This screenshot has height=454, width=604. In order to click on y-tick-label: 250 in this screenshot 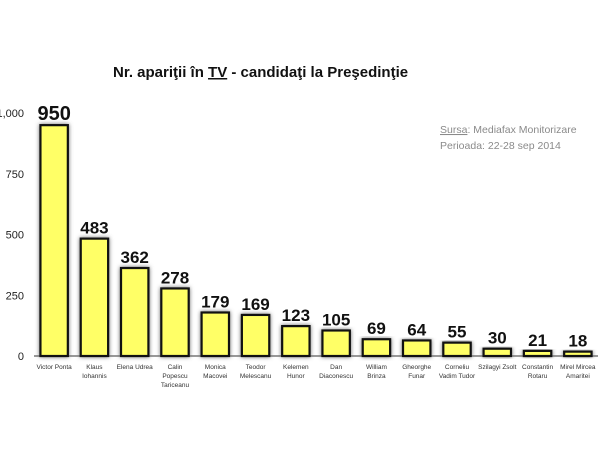, I will do `click(15, 296)`.